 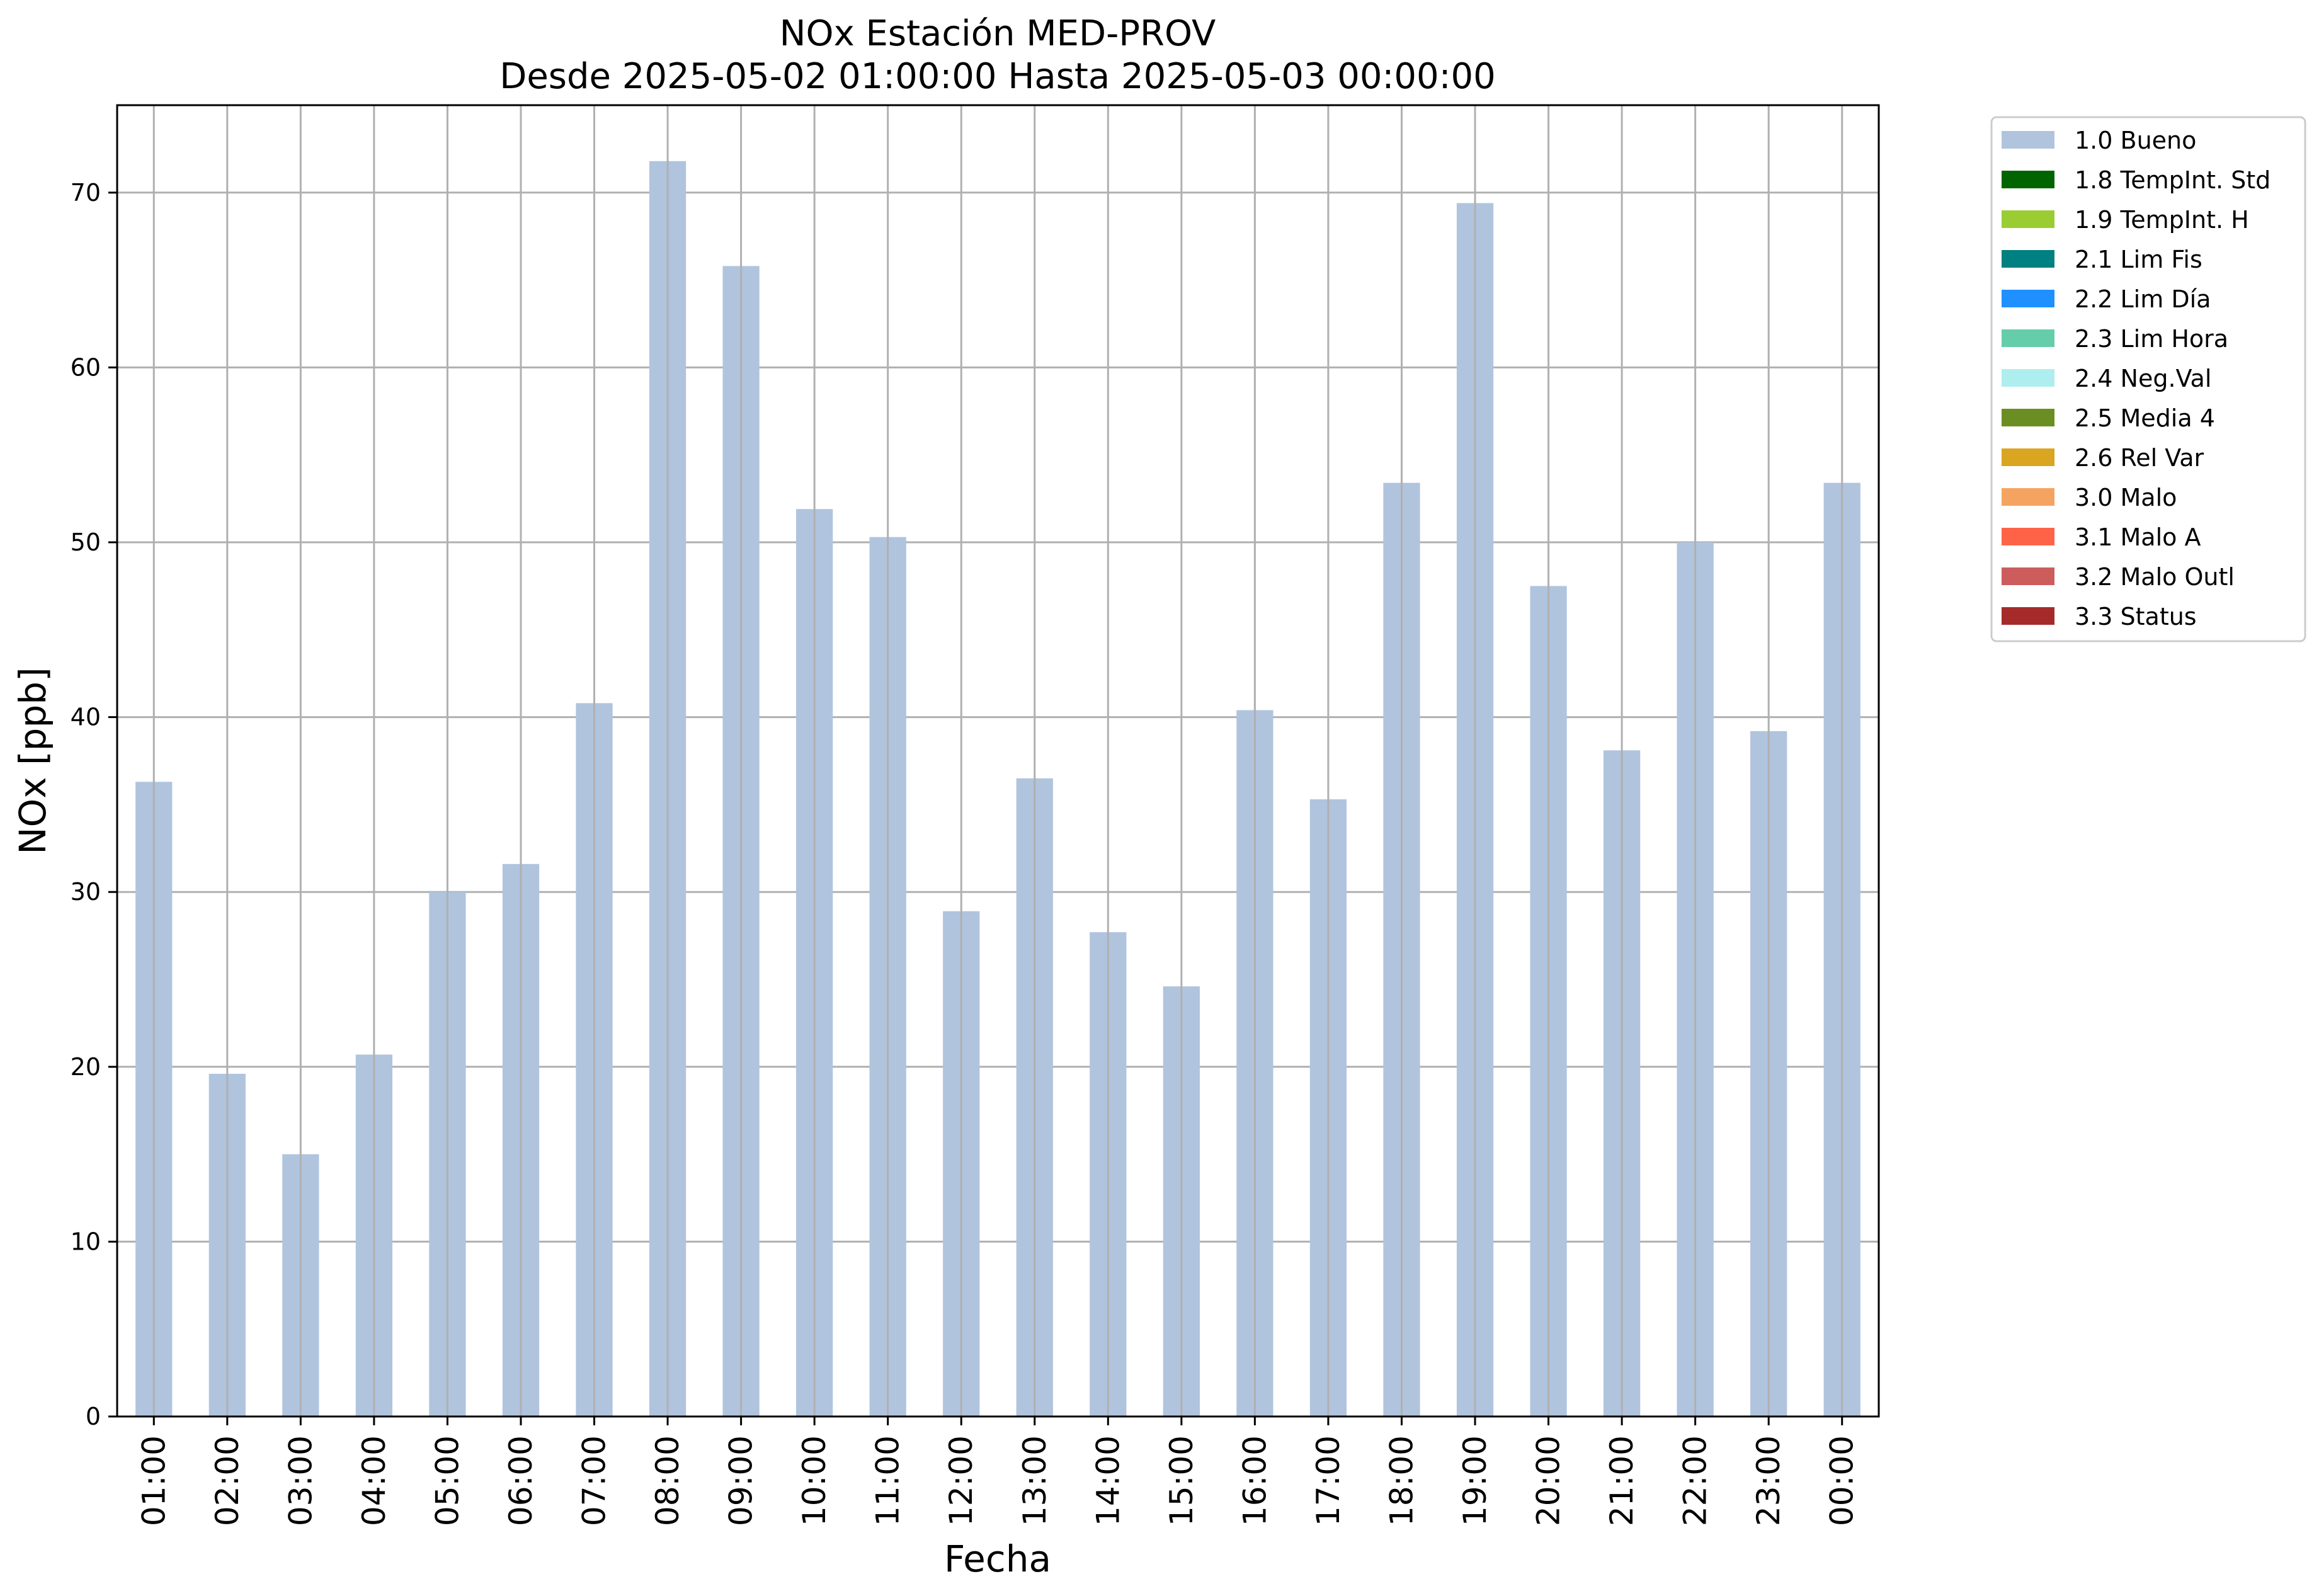 What do you see at coordinates (94, 804) in the screenshot?
I see `y-axis-ticks: 0 10 20 30 40 50 60 70` at bounding box center [94, 804].